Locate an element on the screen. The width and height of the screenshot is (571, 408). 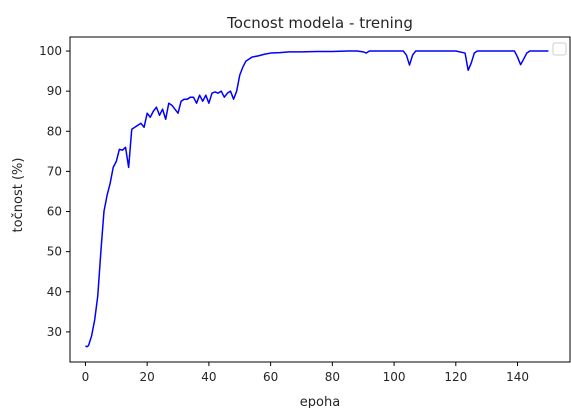
y-tick-label: 50 is located at coordinates (54, 252).